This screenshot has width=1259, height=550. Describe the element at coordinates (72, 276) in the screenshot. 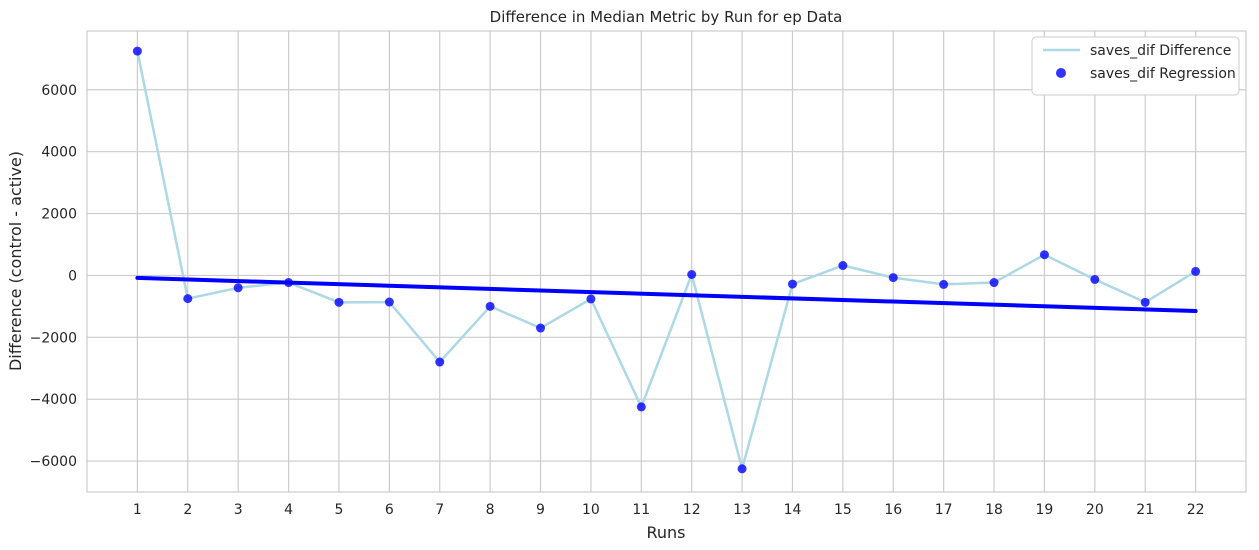

I see `y-tick-label: 0` at that location.